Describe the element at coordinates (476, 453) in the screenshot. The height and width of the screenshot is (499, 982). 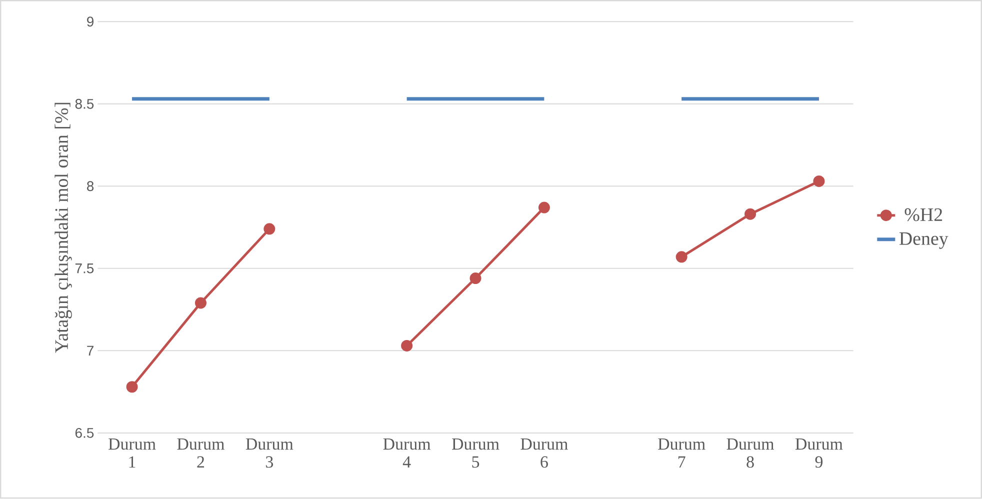
I see `x-tick-label: Durum 5` at that location.